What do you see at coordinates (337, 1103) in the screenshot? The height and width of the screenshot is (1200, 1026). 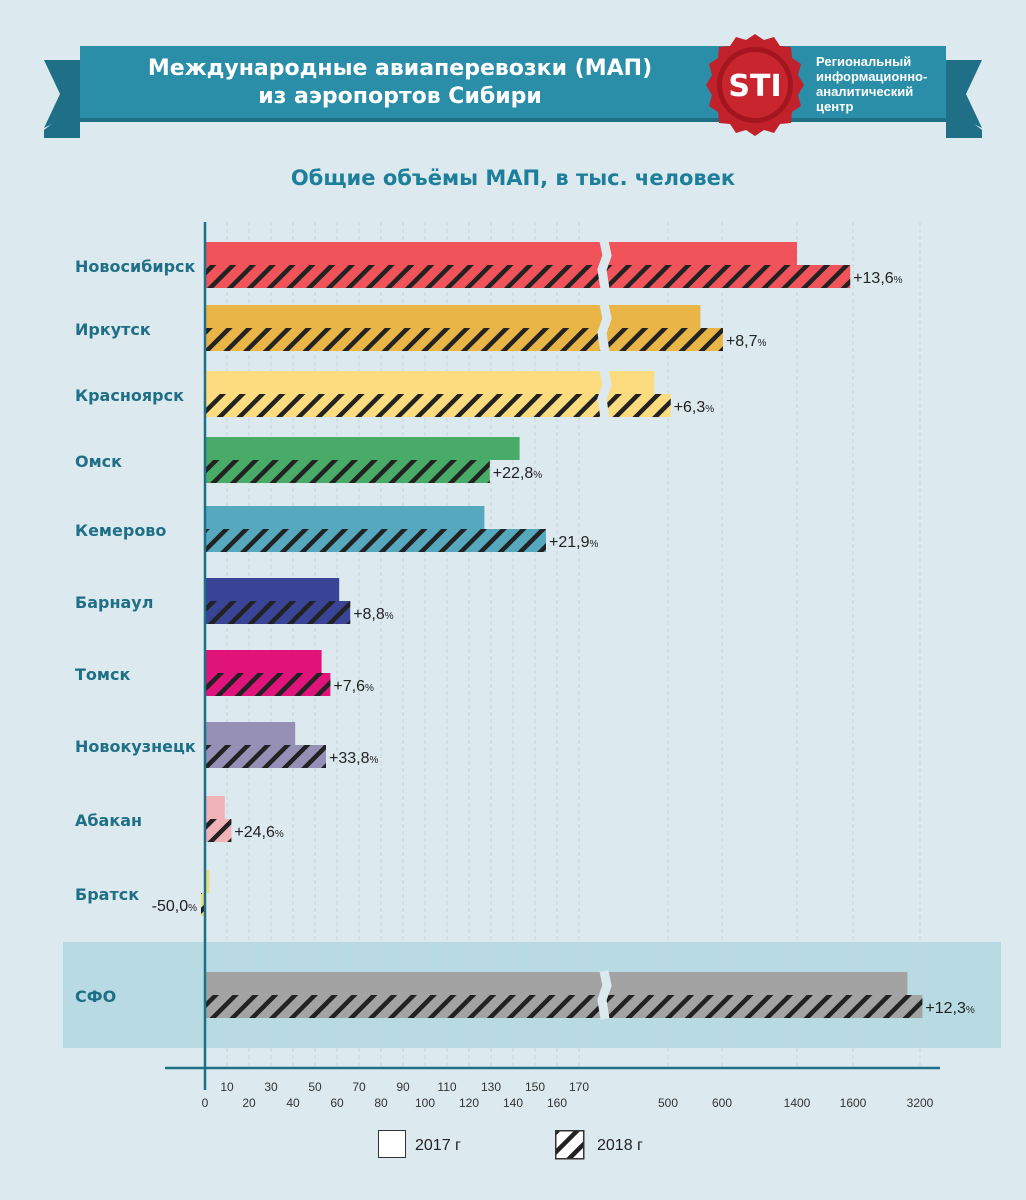 I see `x-tick-label: 60` at bounding box center [337, 1103].